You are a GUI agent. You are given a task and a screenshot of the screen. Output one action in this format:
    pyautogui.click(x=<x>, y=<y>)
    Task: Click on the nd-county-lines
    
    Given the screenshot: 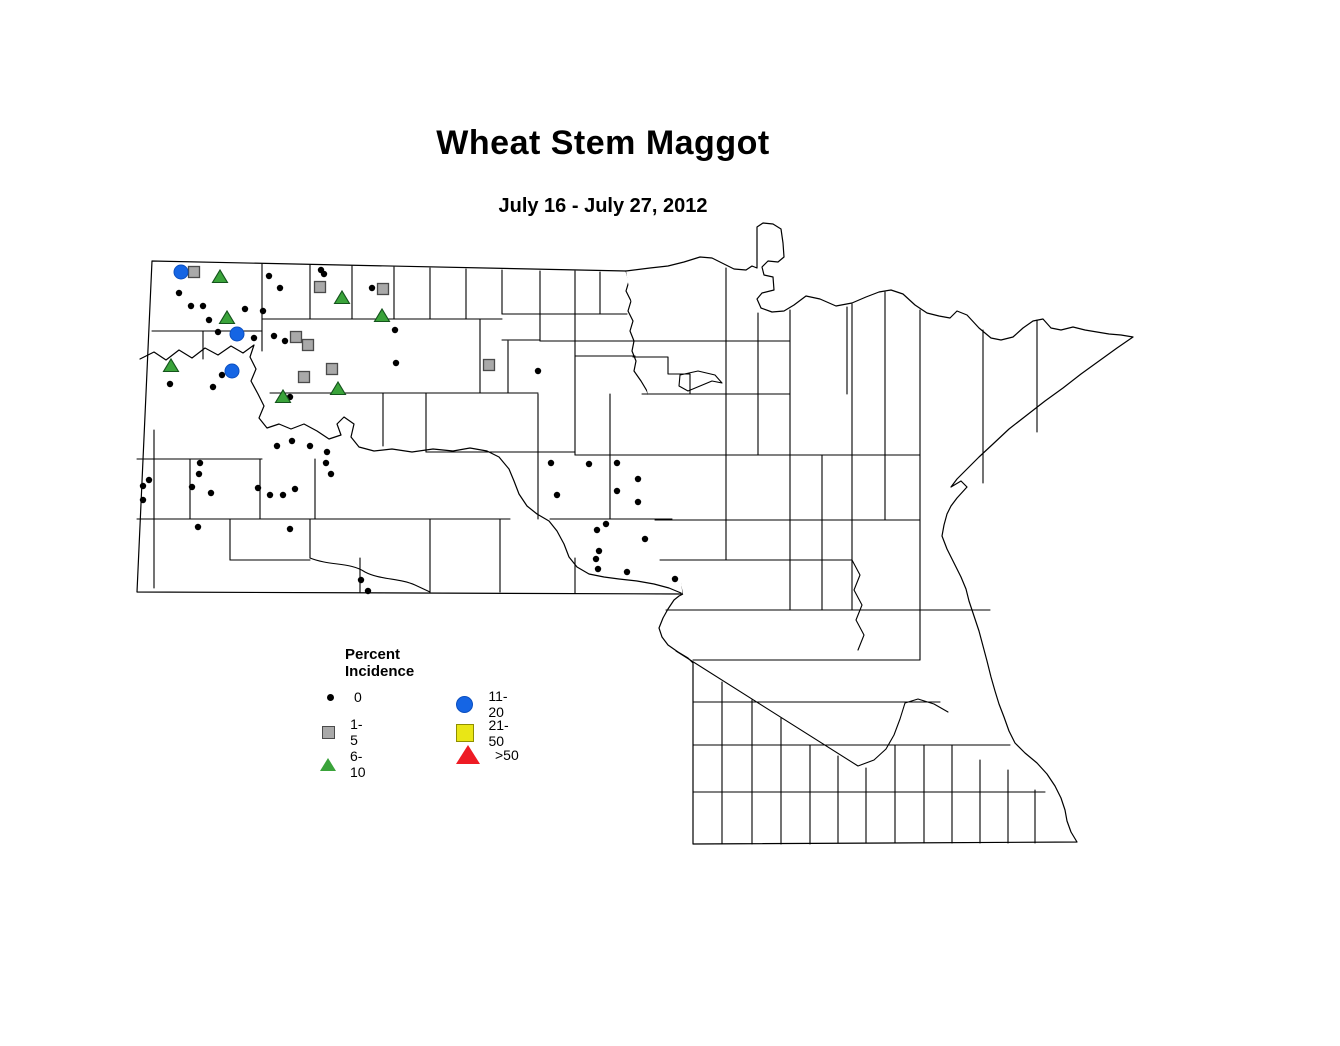 What is the action you would take?
    pyautogui.click(x=404, y=428)
    